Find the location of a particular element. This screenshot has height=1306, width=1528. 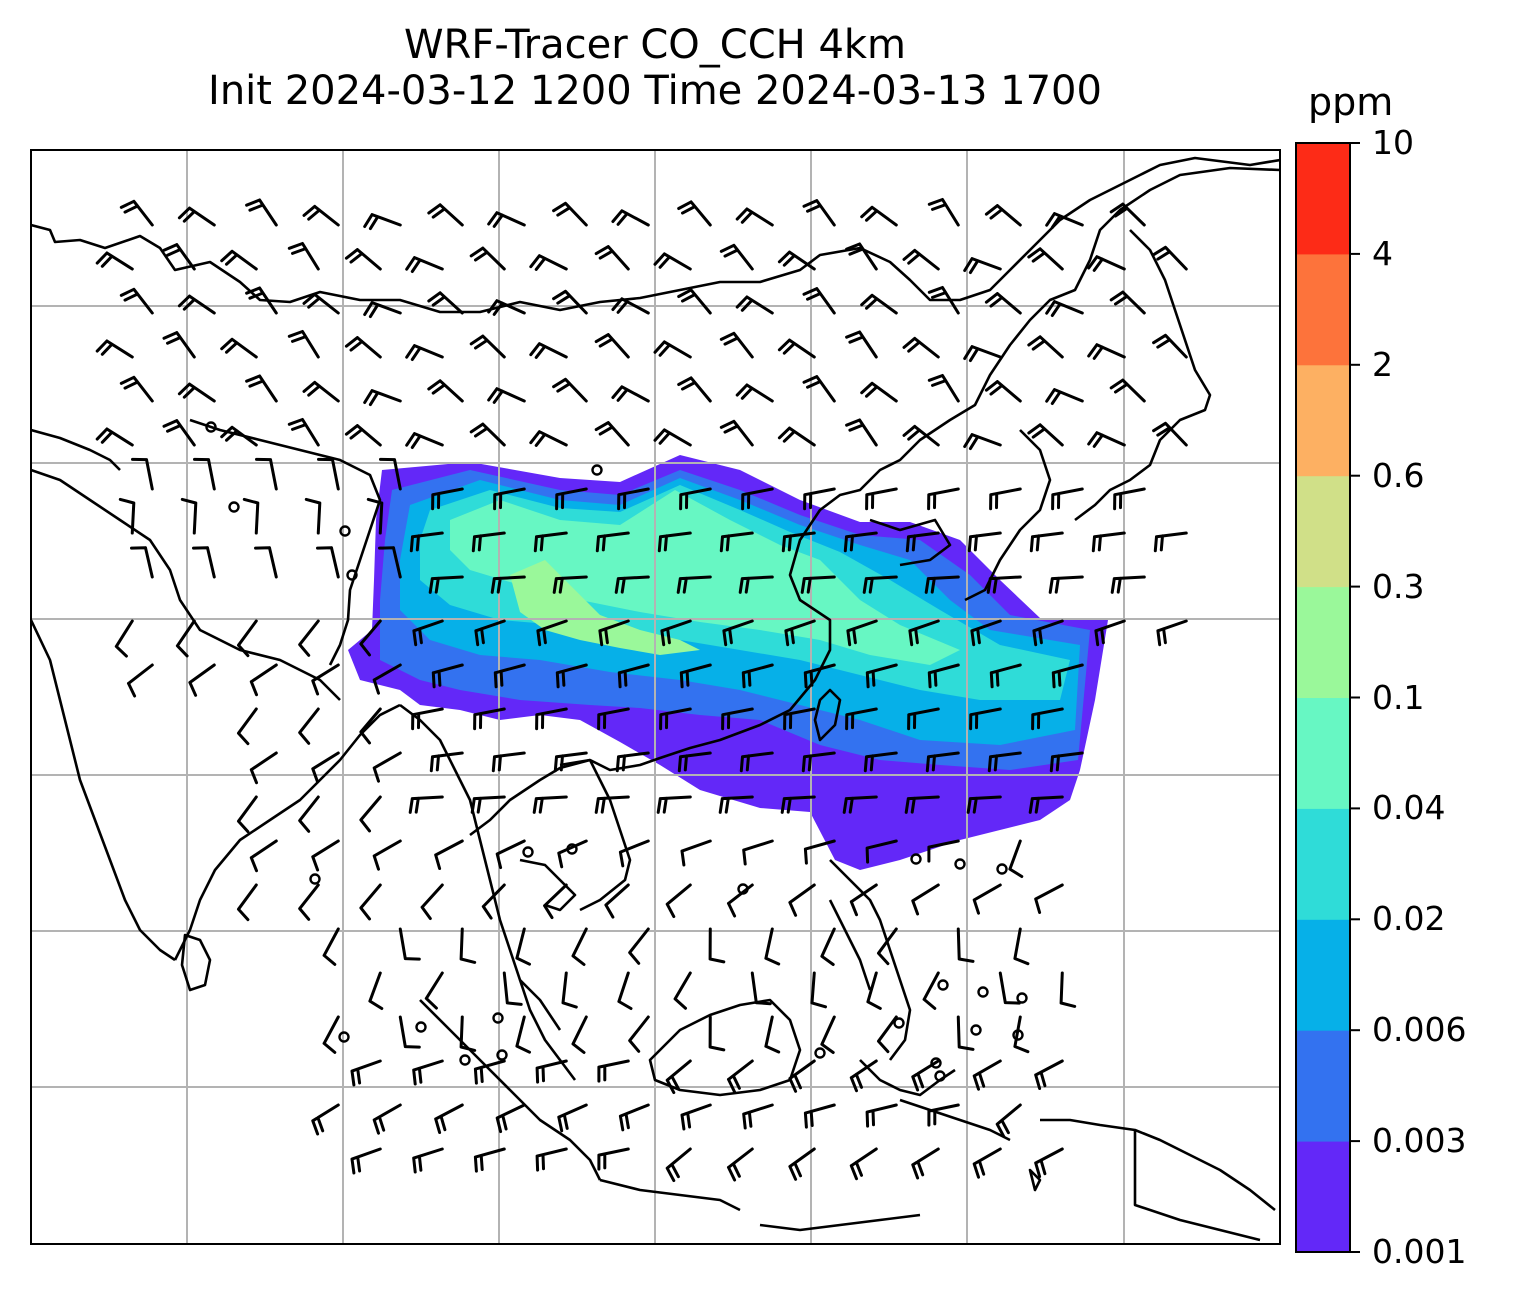

title-line-1: WRF-Tracer CO_CCH 4km is located at coordinates (655, 45).